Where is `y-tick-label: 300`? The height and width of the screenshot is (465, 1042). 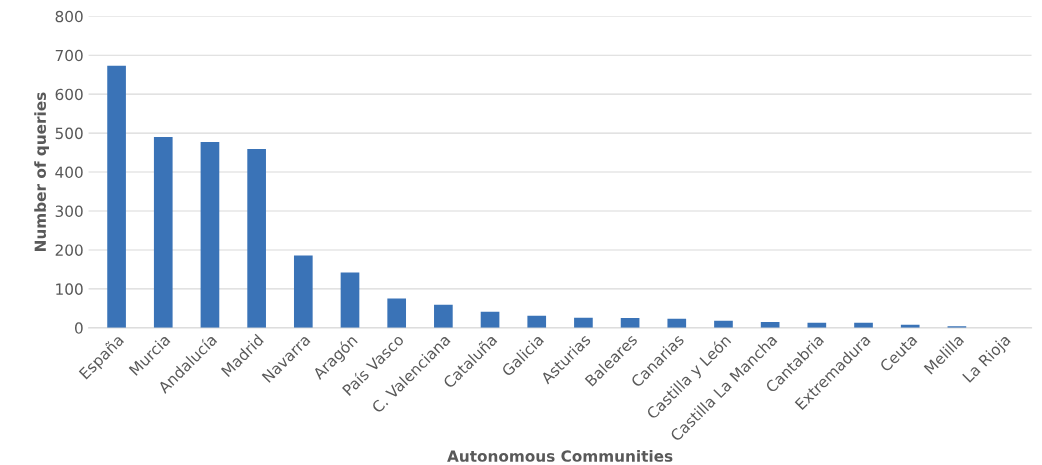 y-tick-label: 300 is located at coordinates (69, 211).